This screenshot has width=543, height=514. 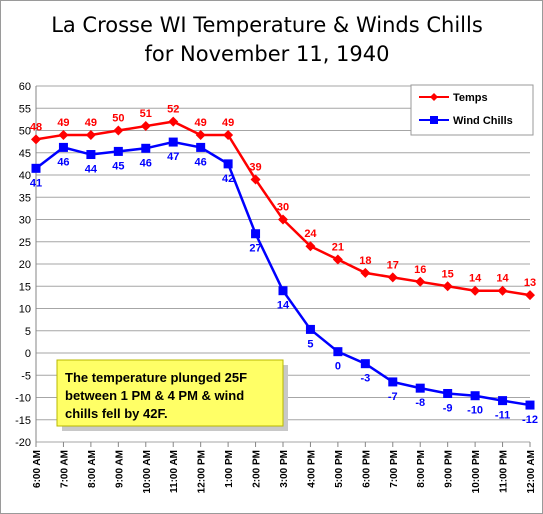 What do you see at coordinates (448, 274) in the screenshot?
I see `temps-data-label: 15` at bounding box center [448, 274].